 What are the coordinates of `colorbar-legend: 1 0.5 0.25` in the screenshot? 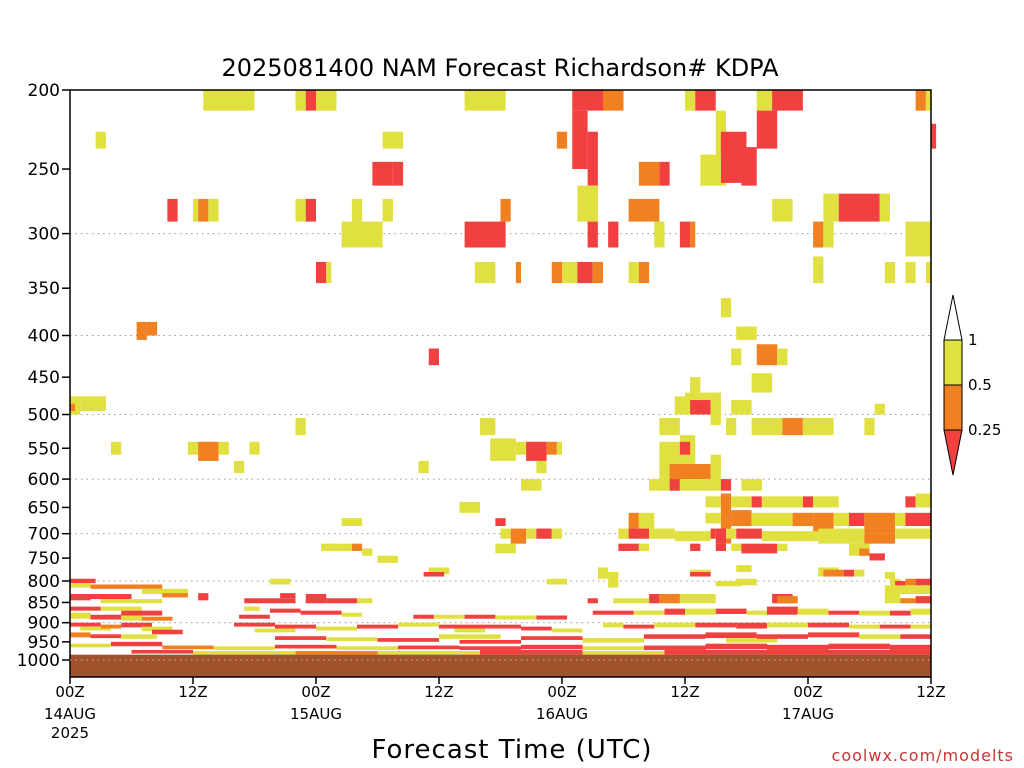 It's located at (972, 385).